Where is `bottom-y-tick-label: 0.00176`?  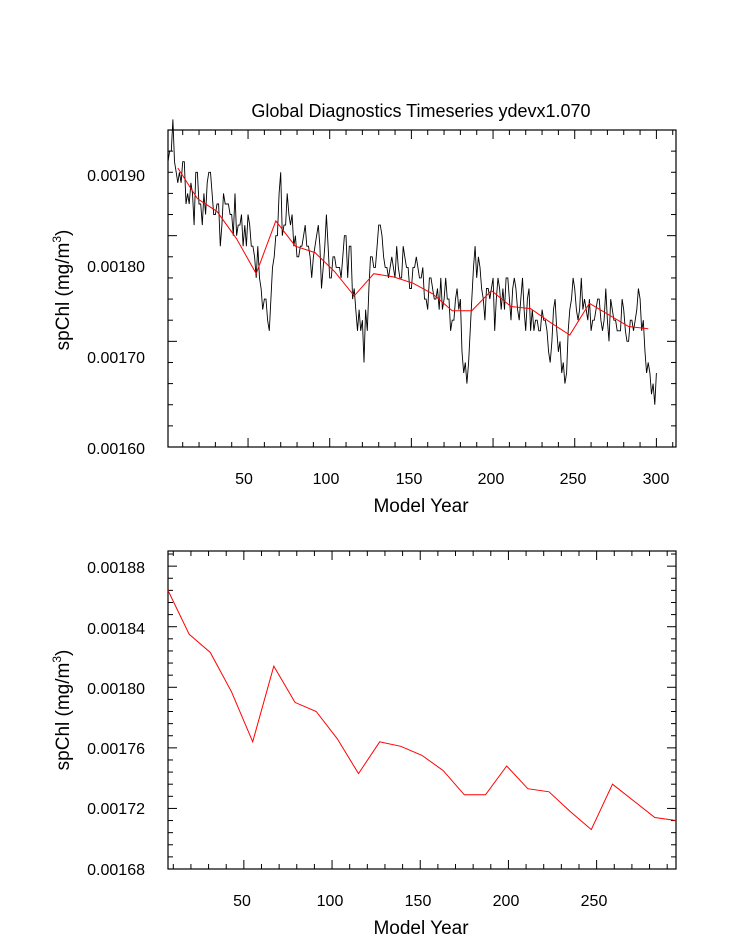
bottom-y-tick-label: 0.00176 is located at coordinates (116, 749).